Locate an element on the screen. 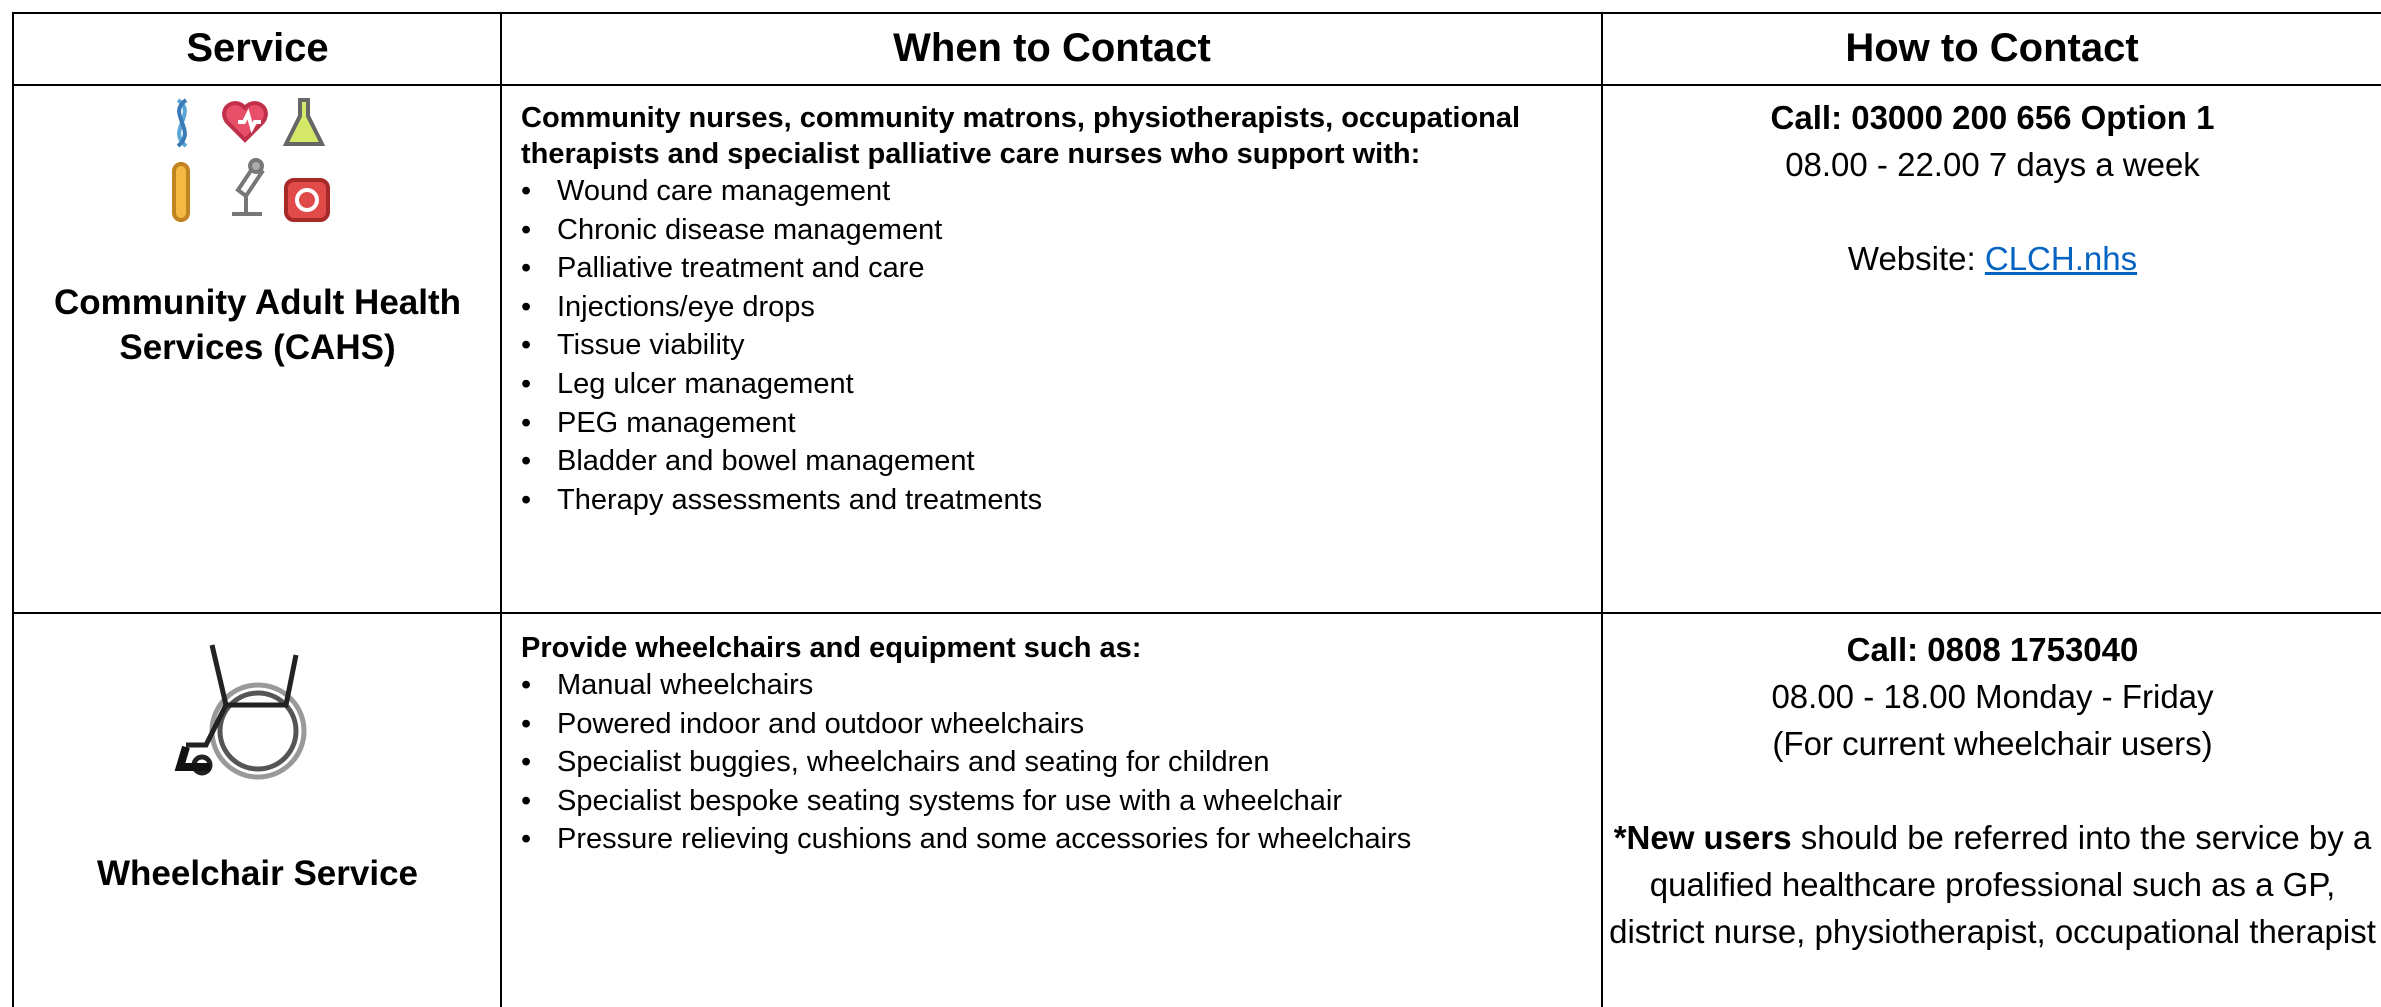  when-item: Manual wheelchairs is located at coordinates (1056, 685).